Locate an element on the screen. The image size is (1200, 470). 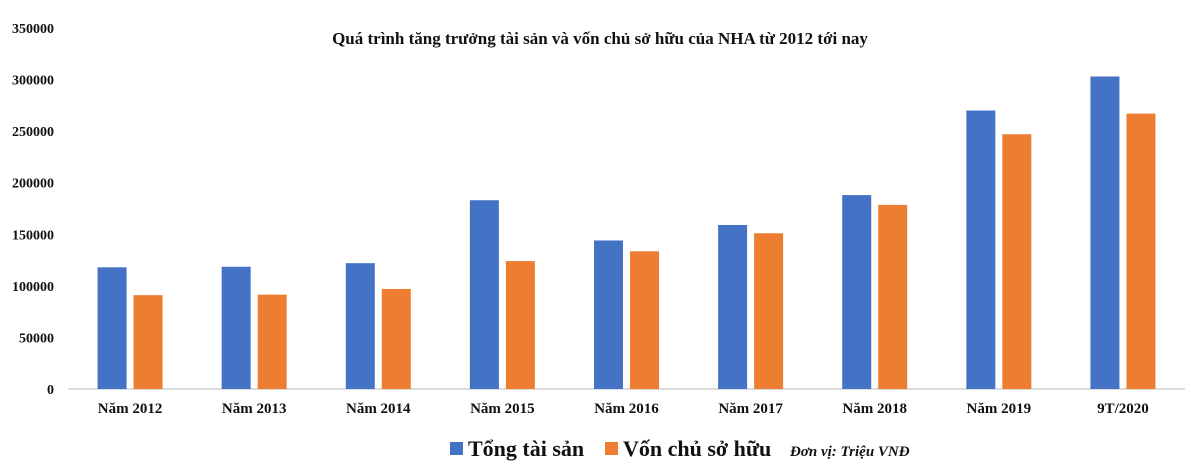
x-tick-label: Năm 2017 is located at coordinates (750, 409).